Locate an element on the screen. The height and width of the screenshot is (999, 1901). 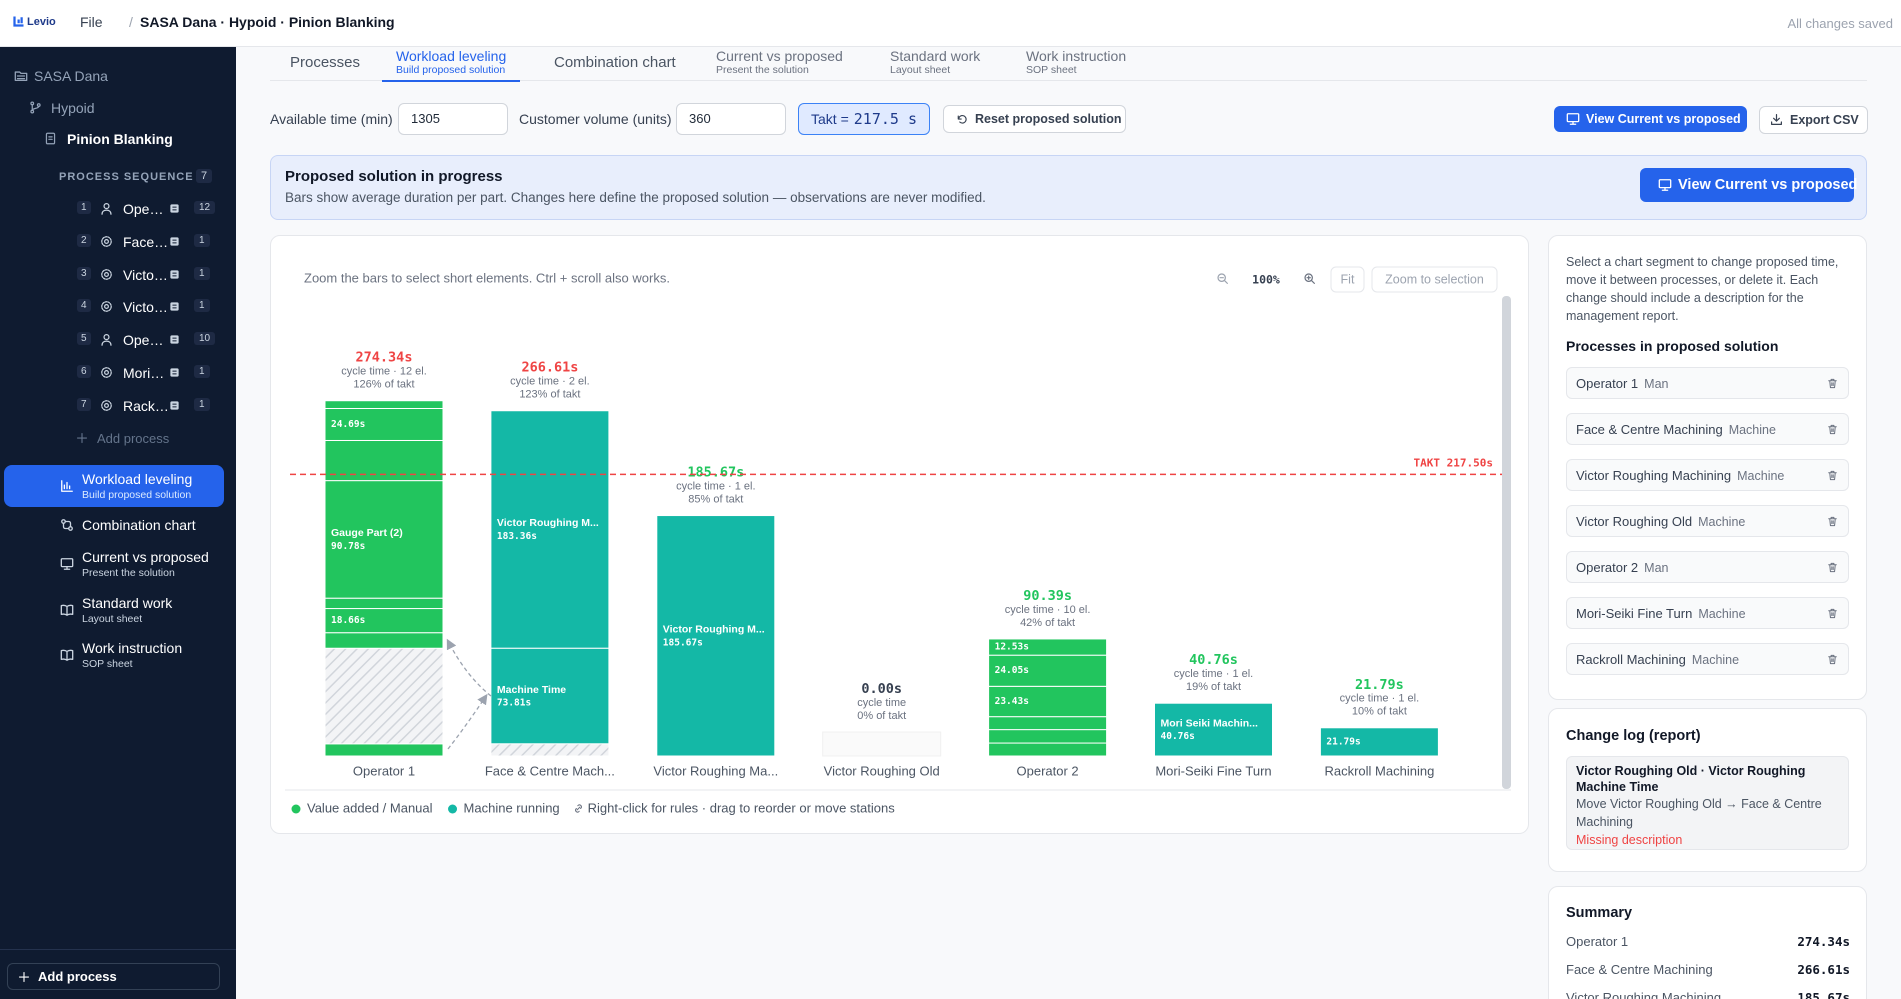
zoom-selection-button is located at coordinates (1434, 279).